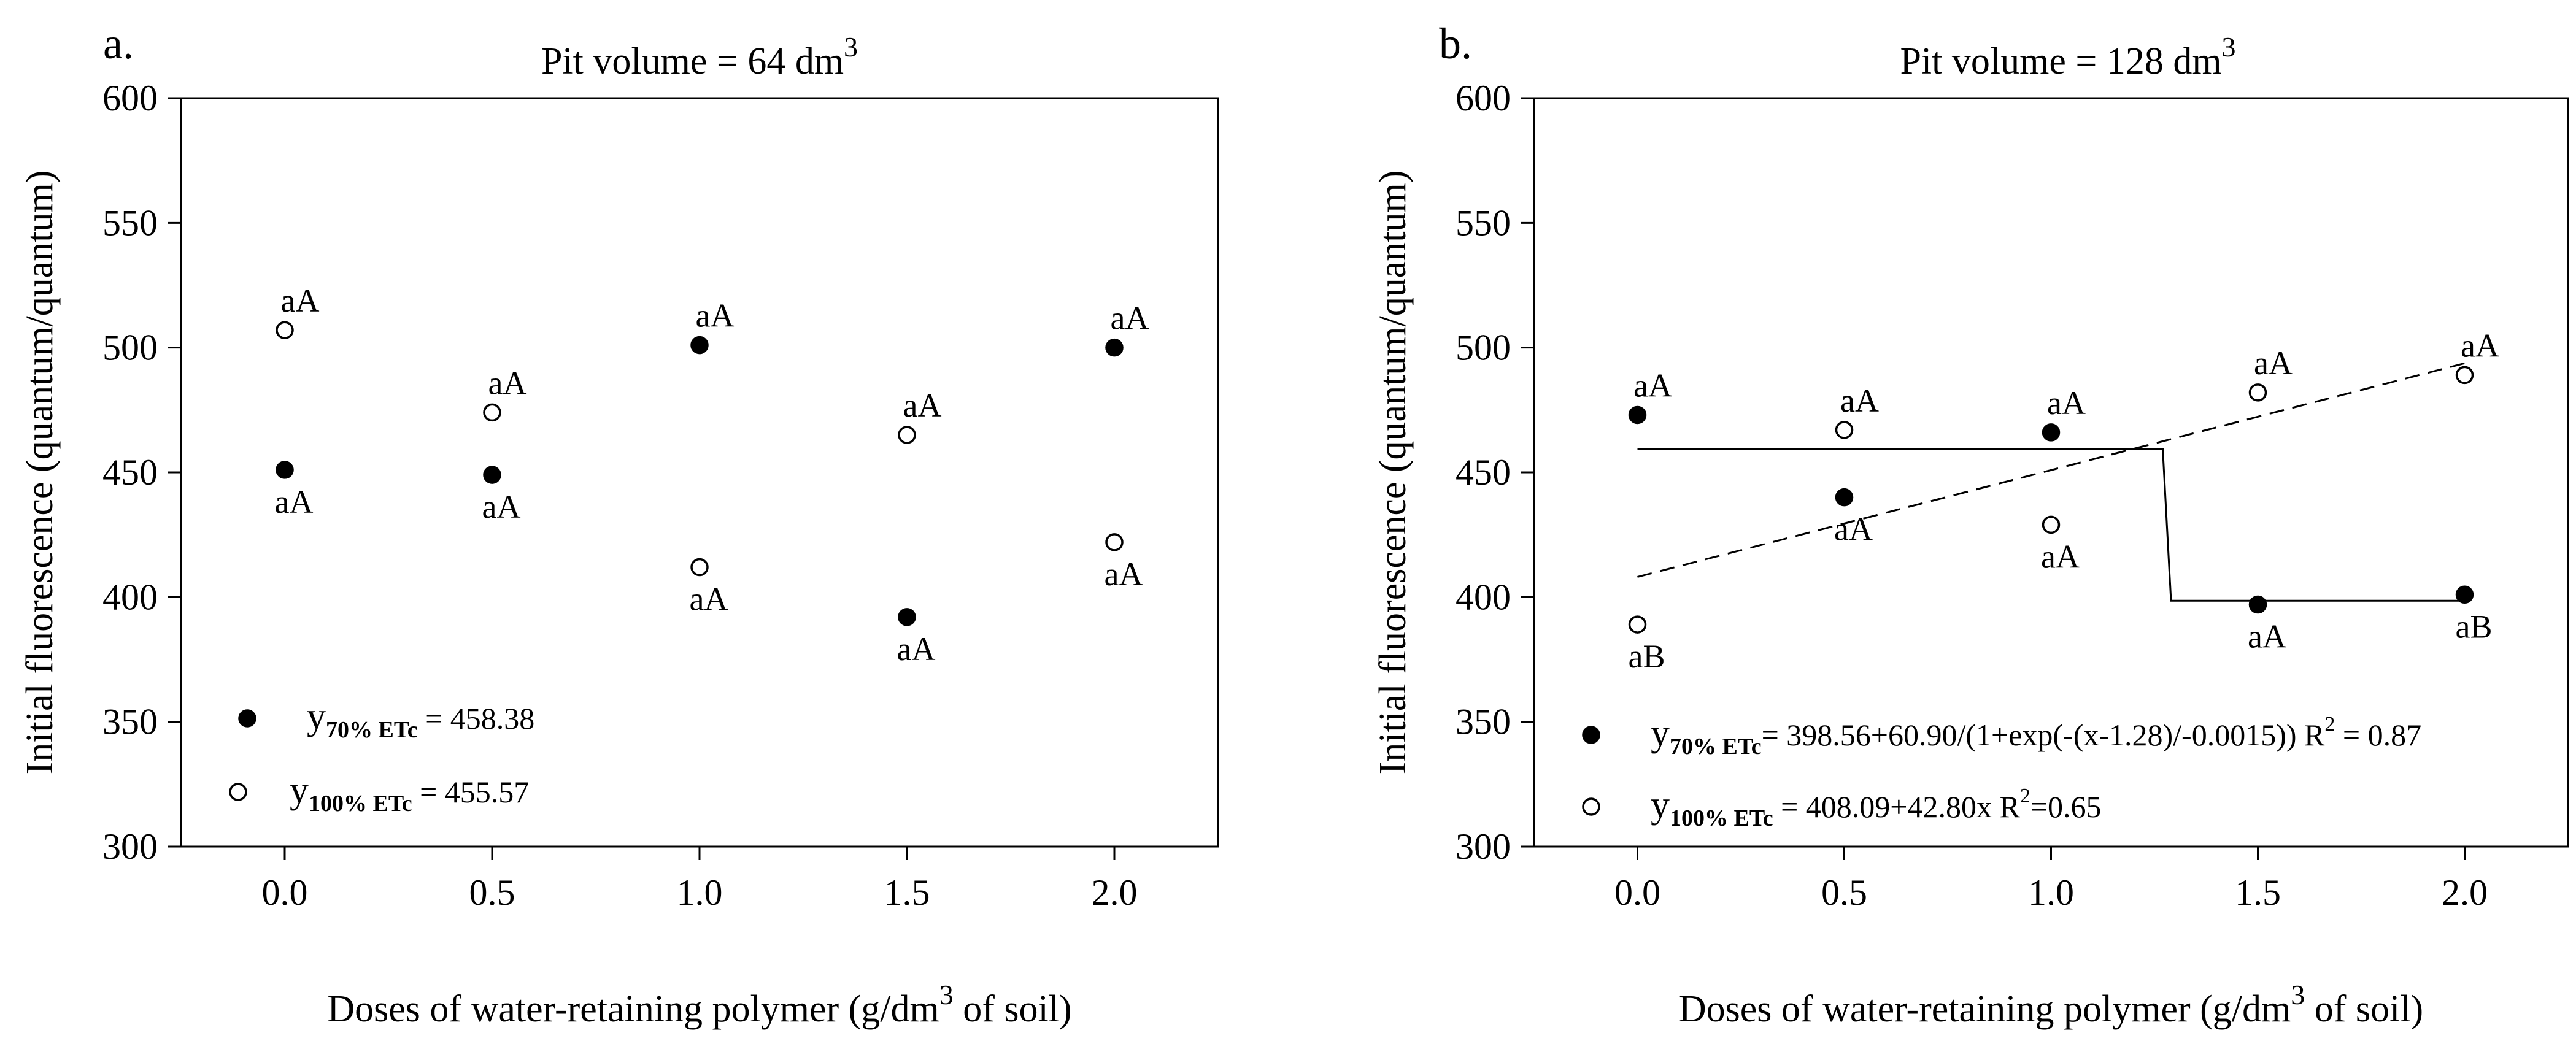 This screenshot has width=2576, height=1049. Describe the element at coordinates (2329, 724) in the screenshot. I see `legend-r2-superscript: 2` at that location.